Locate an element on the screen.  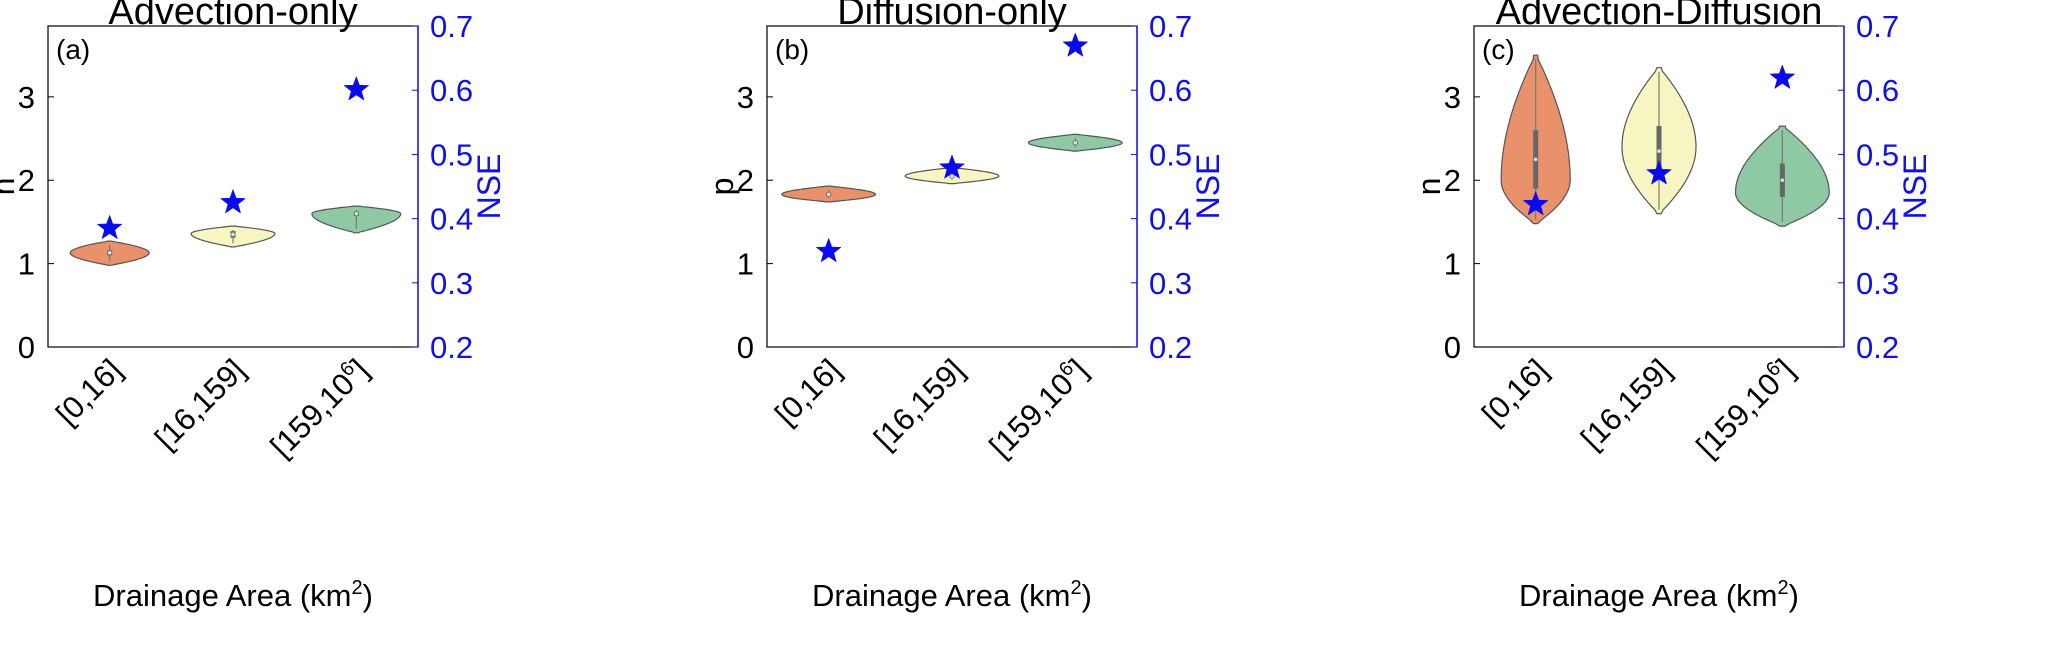
left-axis-label: p is located at coordinates (722, 187).